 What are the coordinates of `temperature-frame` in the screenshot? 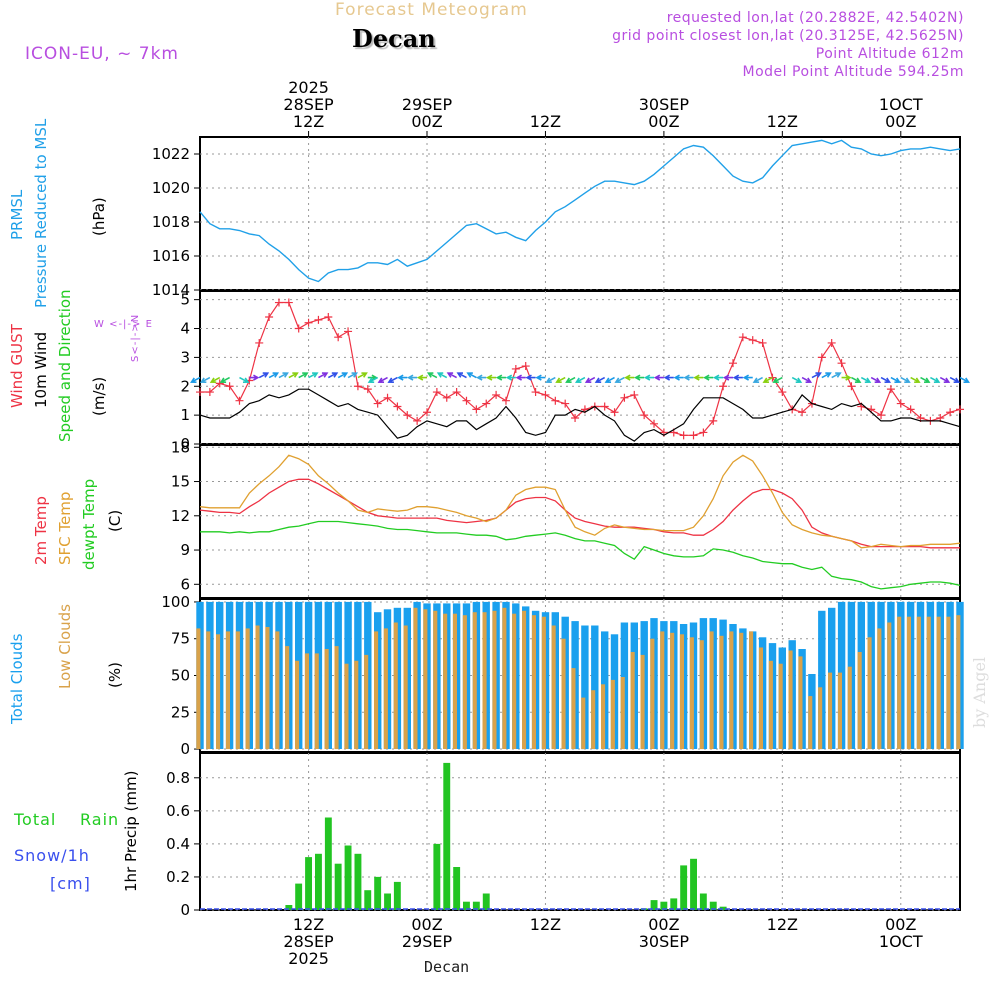 It's located at (580, 521).